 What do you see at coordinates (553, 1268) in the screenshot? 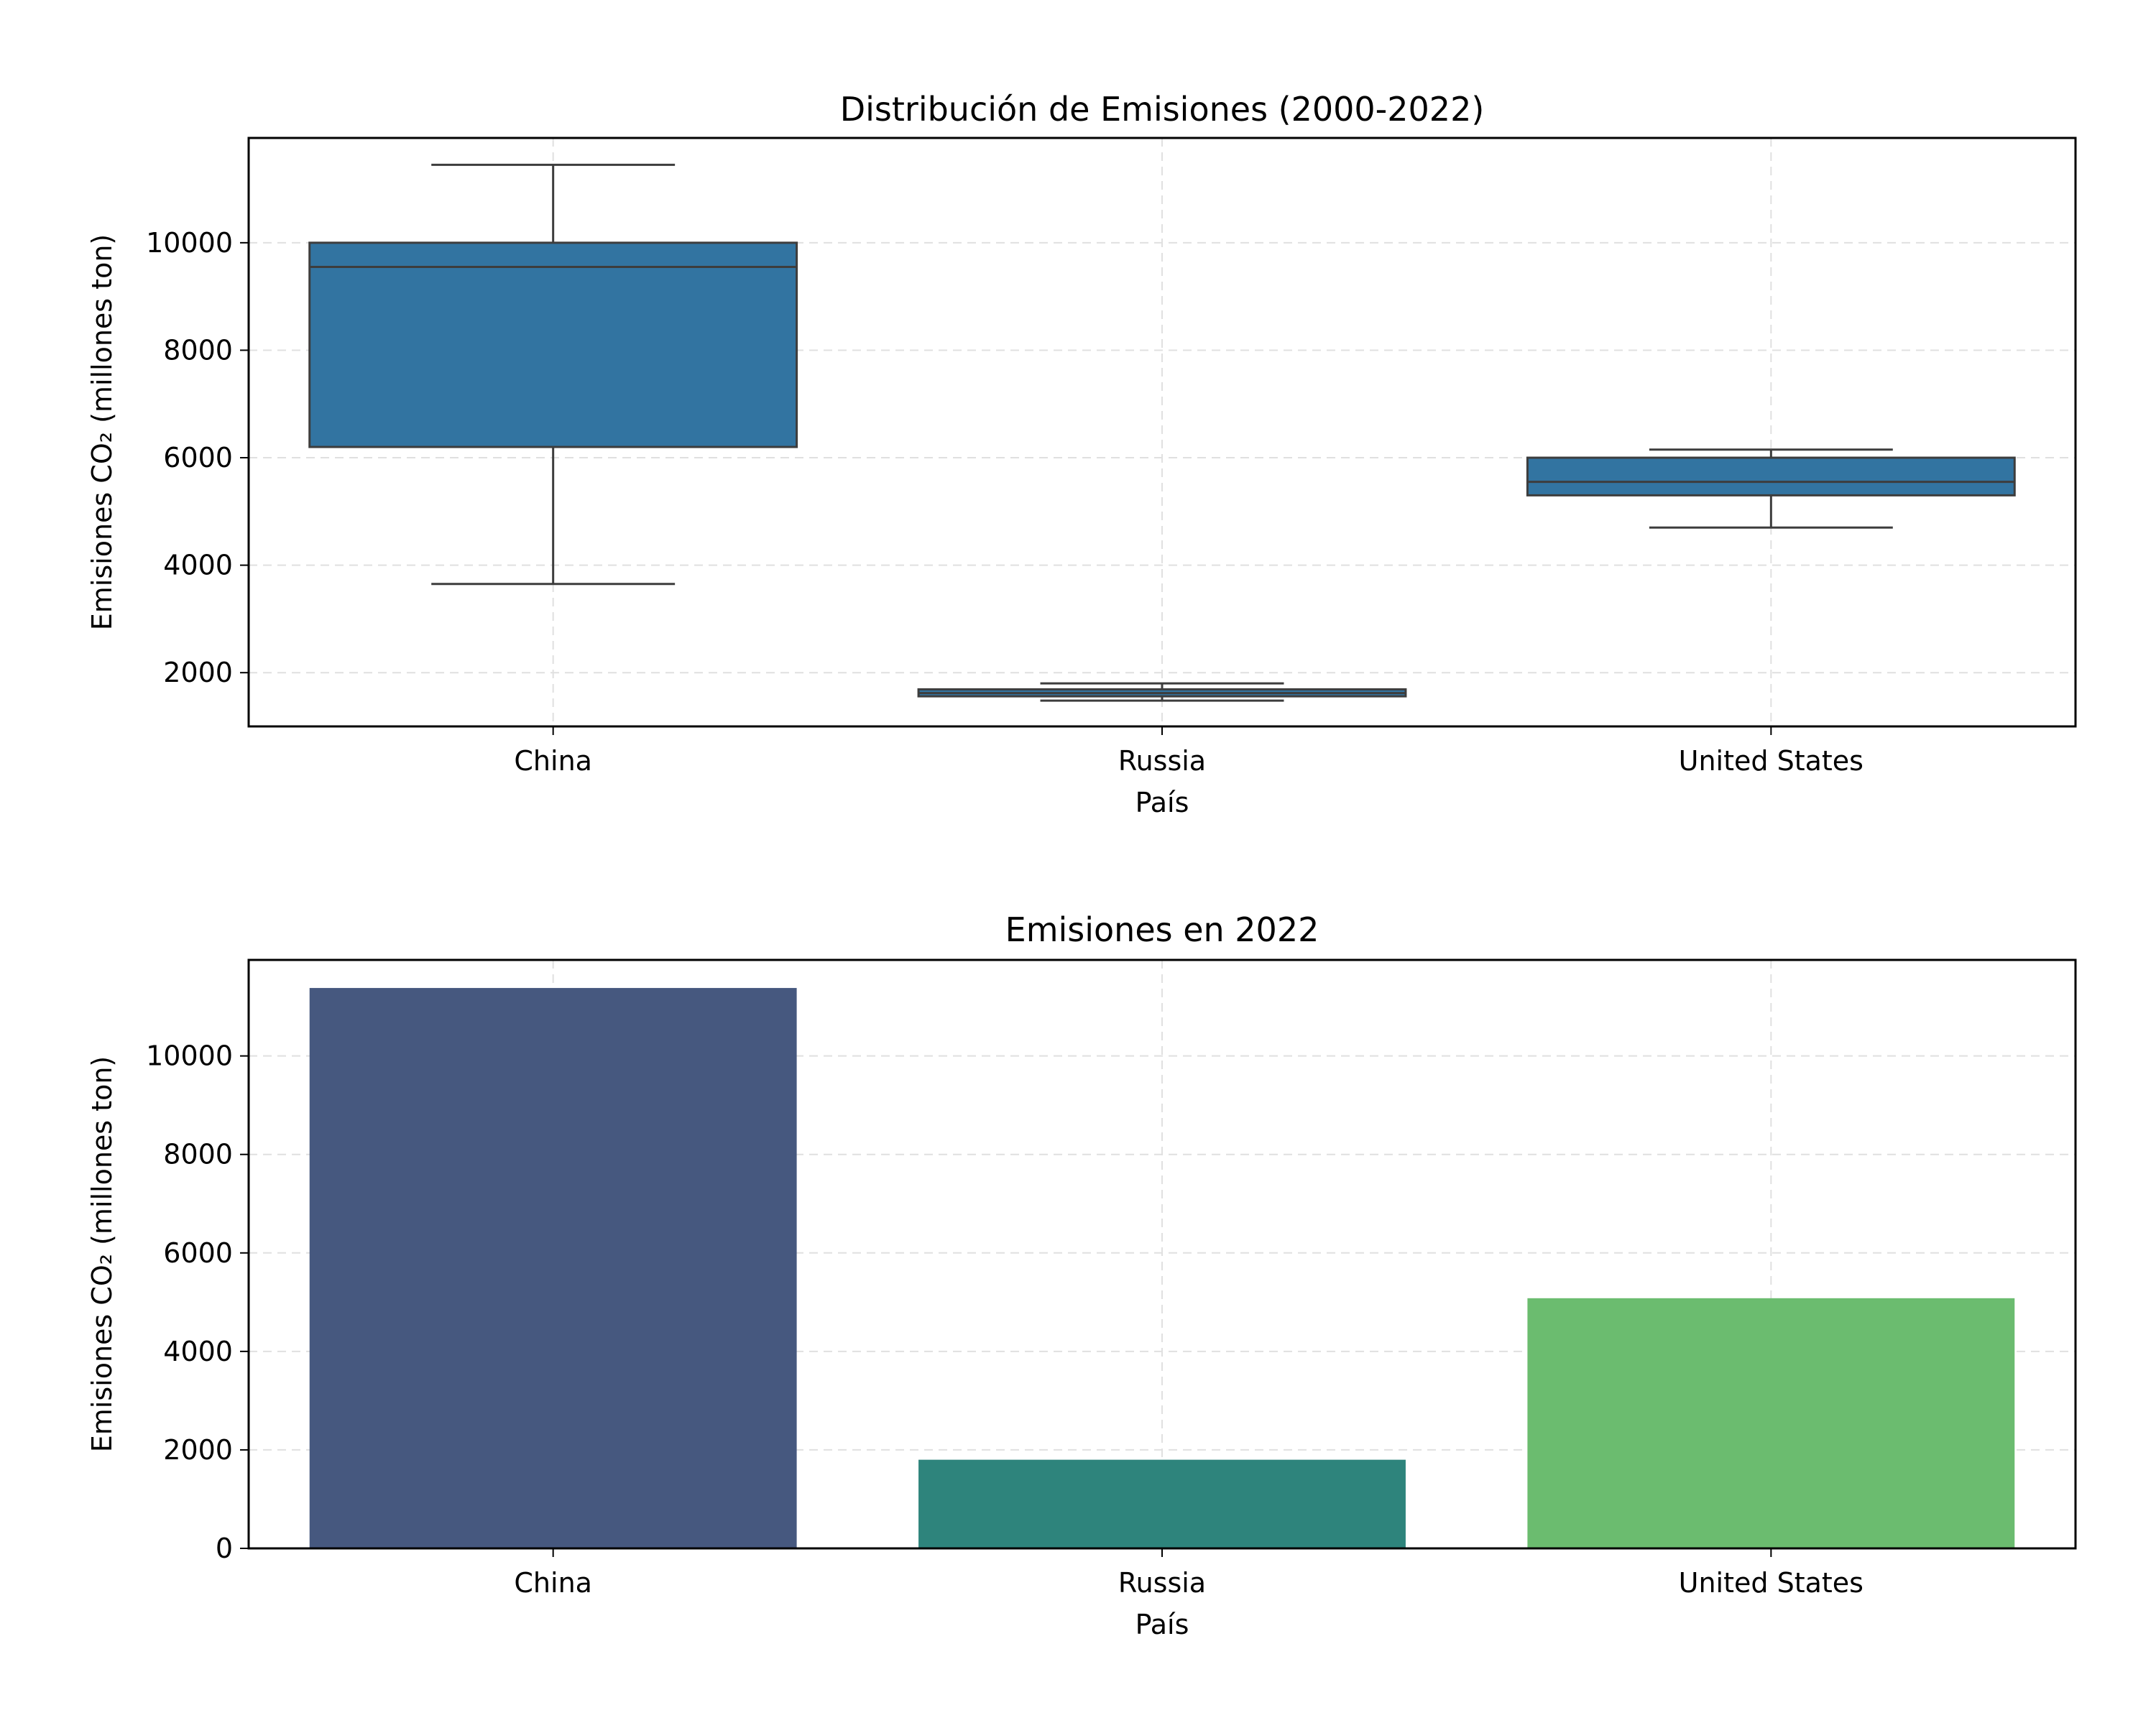
I see `bar-china` at bounding box center [553, 1268].